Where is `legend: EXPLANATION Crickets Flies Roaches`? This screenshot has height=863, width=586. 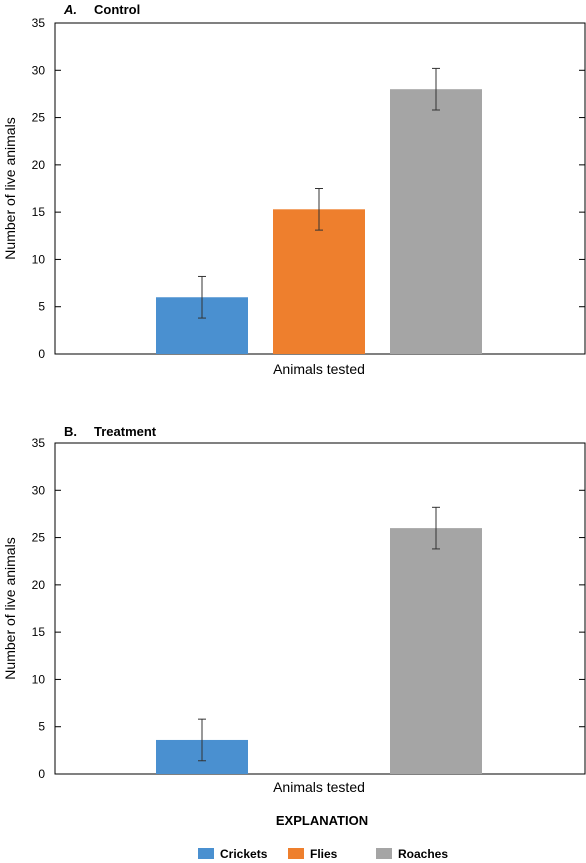
legend: EXPLANATION Crickets Flies Roaches is located at coordinates (323, 837).